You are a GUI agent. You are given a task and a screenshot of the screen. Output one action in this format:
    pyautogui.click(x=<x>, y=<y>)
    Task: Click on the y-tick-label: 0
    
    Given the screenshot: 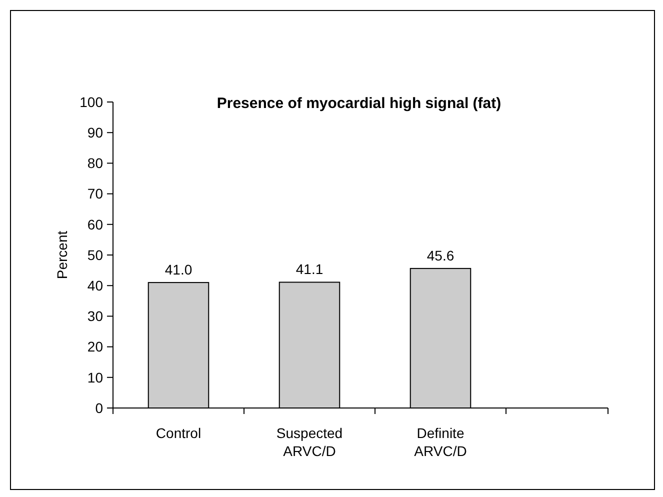 What is the action you would take?
    pyautogui.click(x=99, y=408)
    